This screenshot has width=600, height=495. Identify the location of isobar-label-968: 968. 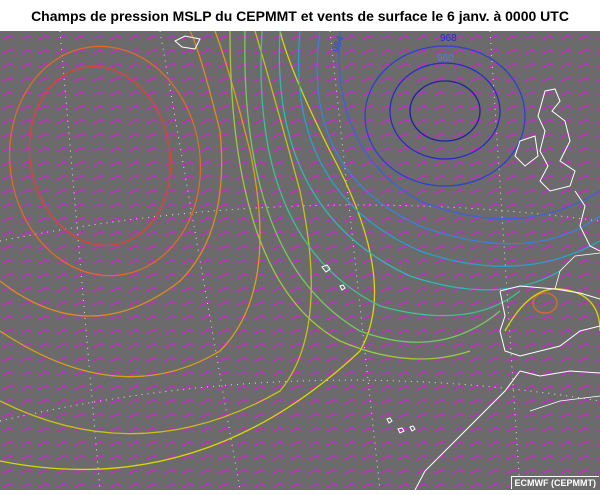
(448, 38).